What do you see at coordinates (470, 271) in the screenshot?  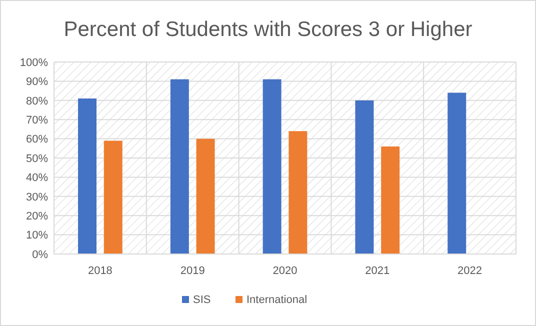 I see `x-tick-label: 2022` at bounding box center [470, 271].